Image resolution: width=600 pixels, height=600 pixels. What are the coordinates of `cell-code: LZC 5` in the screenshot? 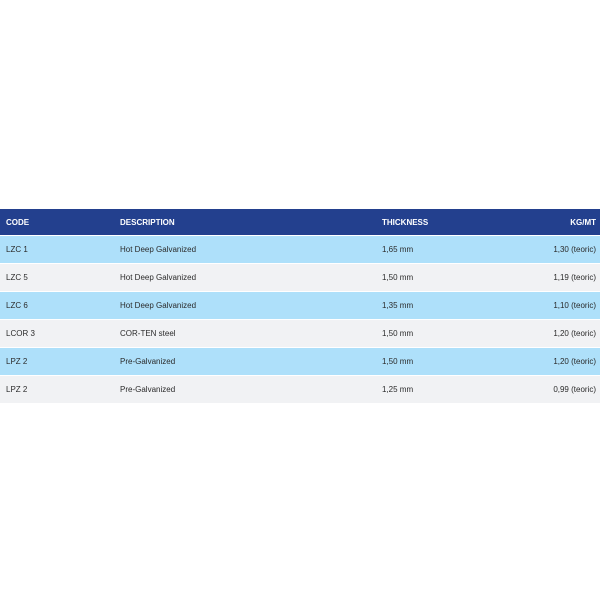 It's located at (57, 277).